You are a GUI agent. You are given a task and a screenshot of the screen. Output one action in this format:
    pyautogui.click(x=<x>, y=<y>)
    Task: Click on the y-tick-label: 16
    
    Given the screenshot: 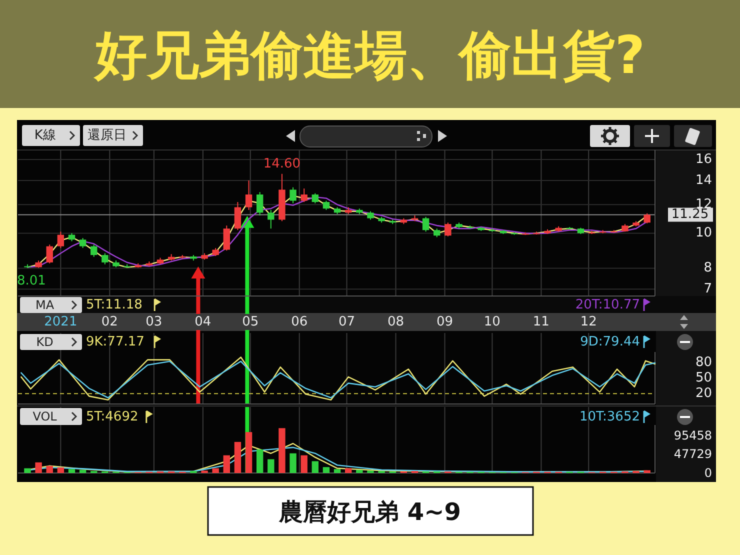 What is the action you would take?
    pyautogui.click(x=703, y=160)
    